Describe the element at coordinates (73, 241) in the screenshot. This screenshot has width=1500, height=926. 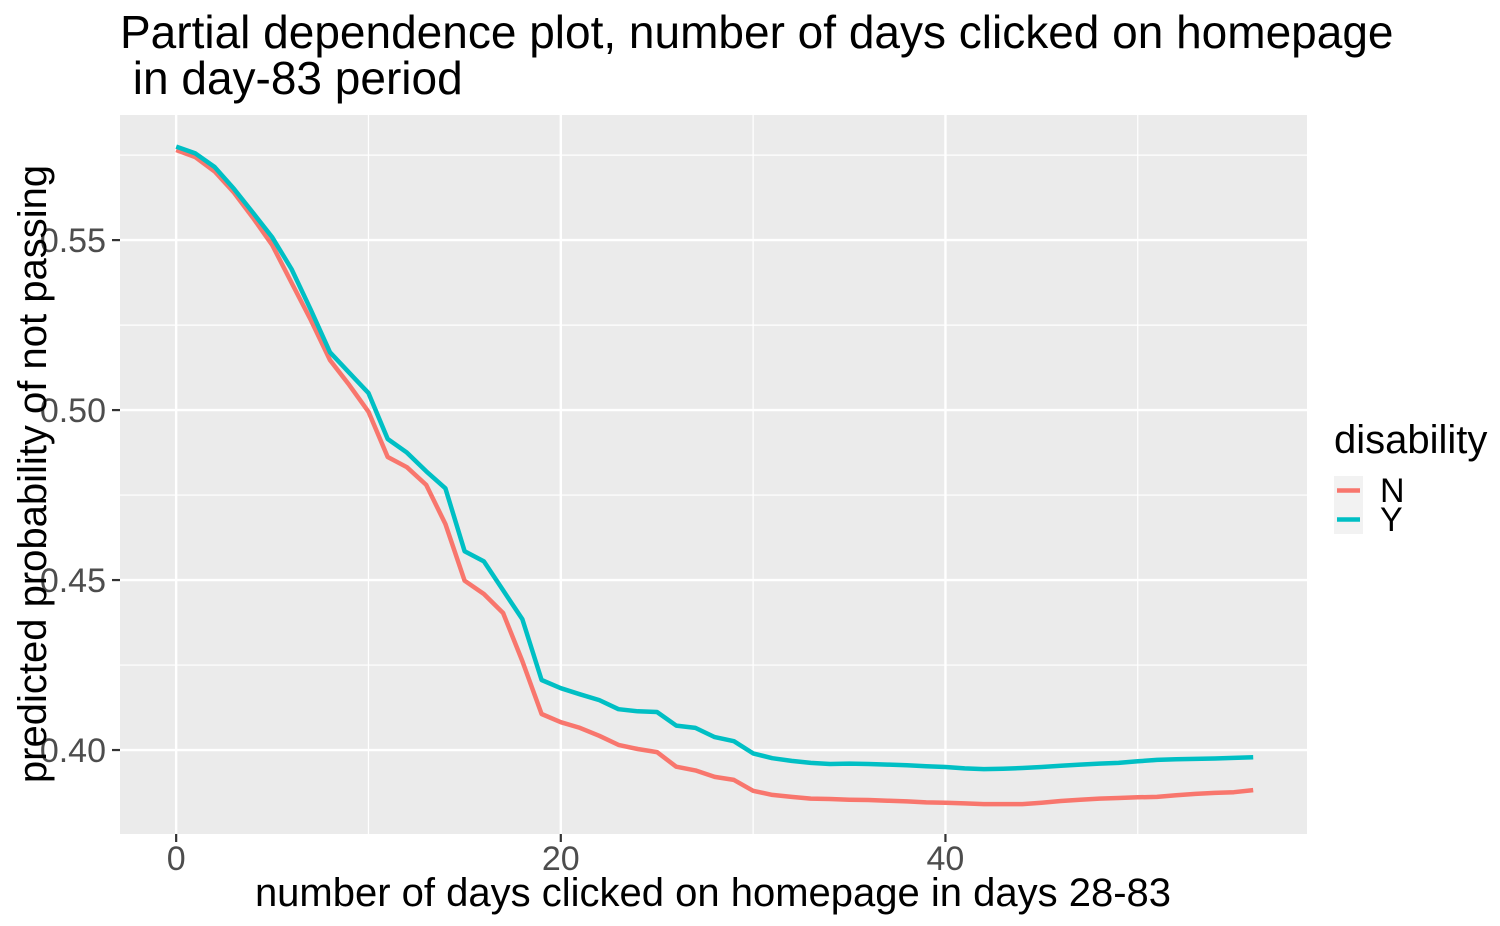
I see `y-tick-label: 0.55` at that location.